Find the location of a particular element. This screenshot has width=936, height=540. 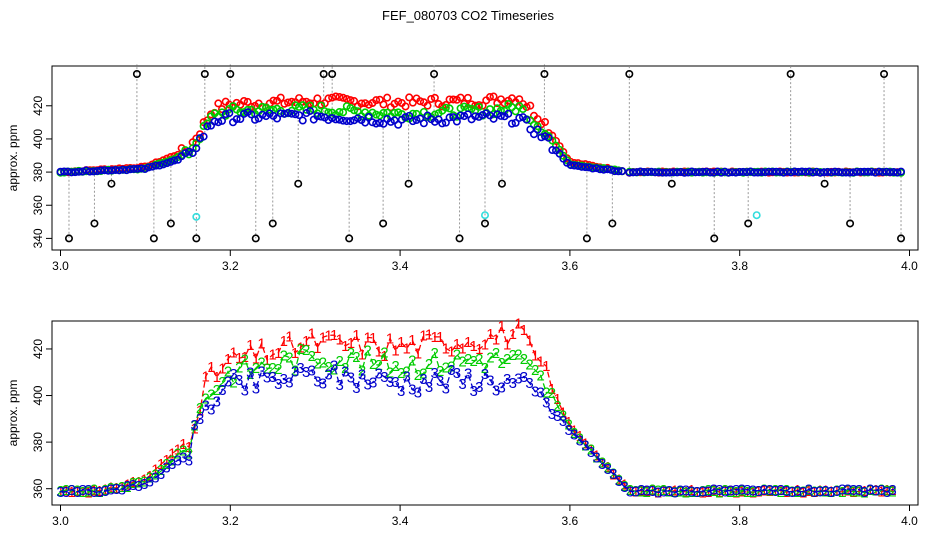

x-tick-label-bottom-2: 3.4 is located at coordinates (400, 521).